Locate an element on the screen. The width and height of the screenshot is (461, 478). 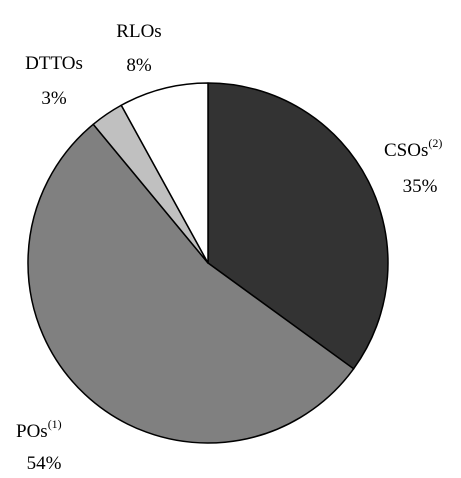
pie-slice-rlos is located at coordinates (164, 173).